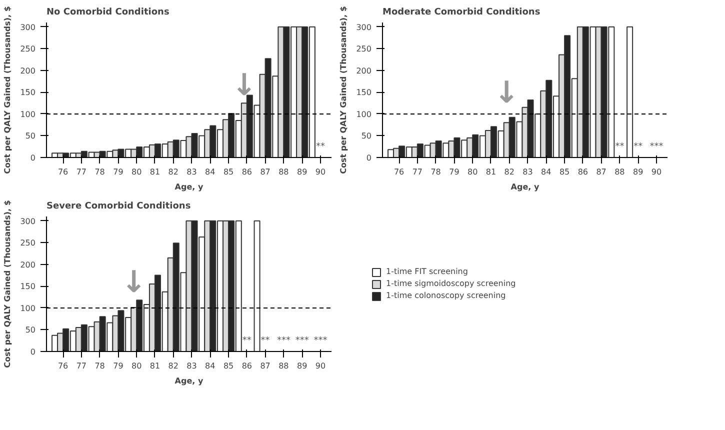  What do you see at coordinates (451, 283) in the screenshot?
I see `legend-label: 1-time sigmoidoscopy screening` at bounding box center [451, 283].